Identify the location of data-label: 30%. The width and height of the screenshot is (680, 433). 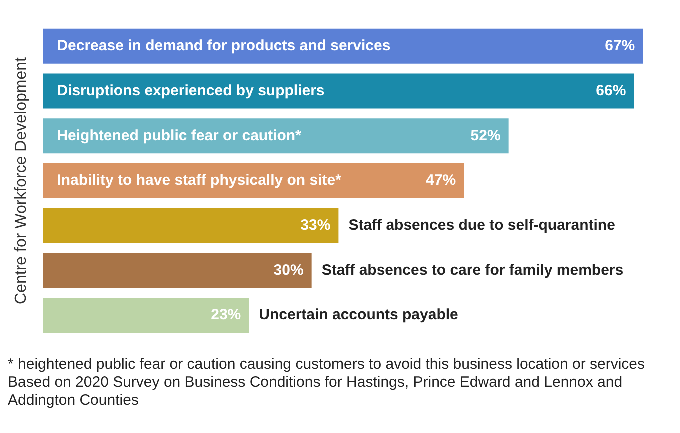
(289, 270).